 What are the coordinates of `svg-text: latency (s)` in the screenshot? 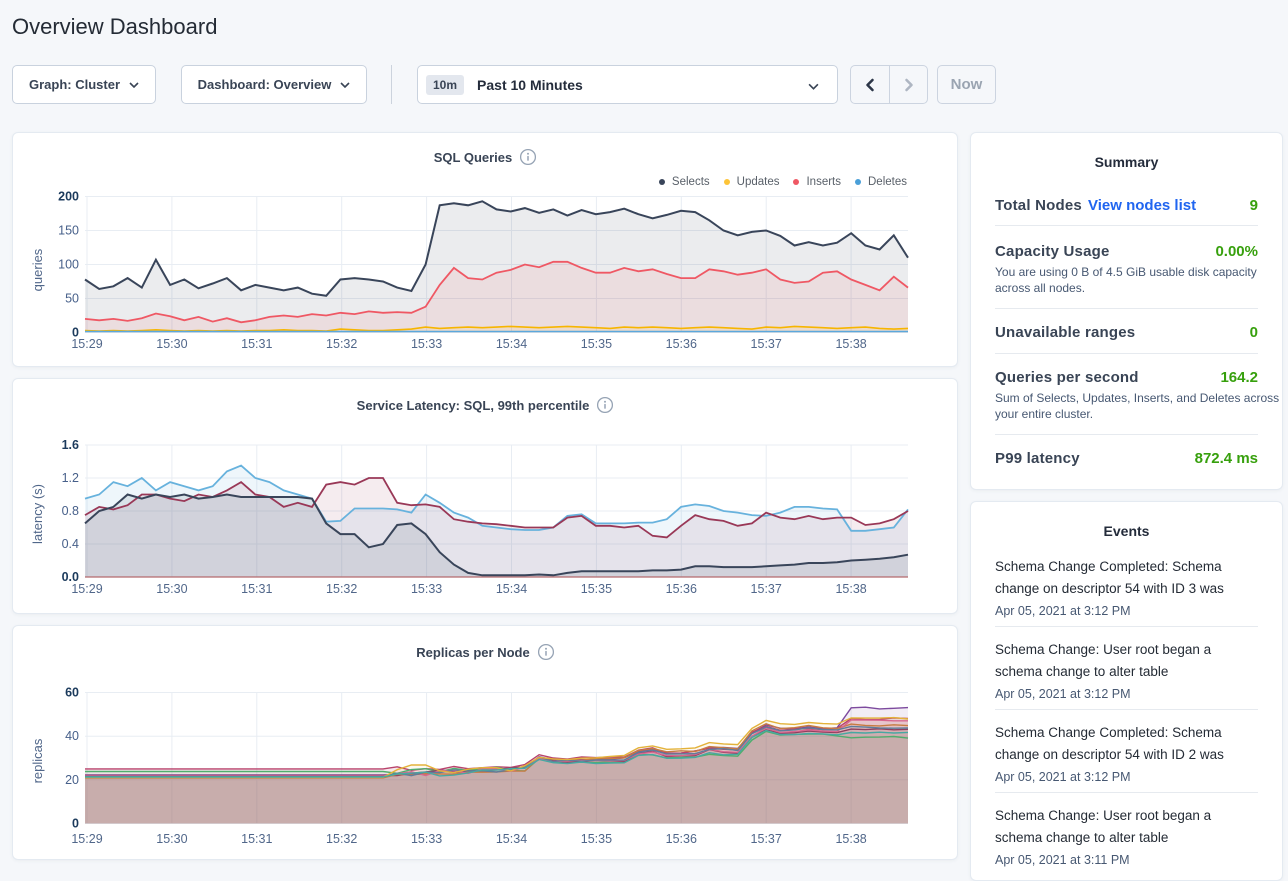 It's located at (37, 514).